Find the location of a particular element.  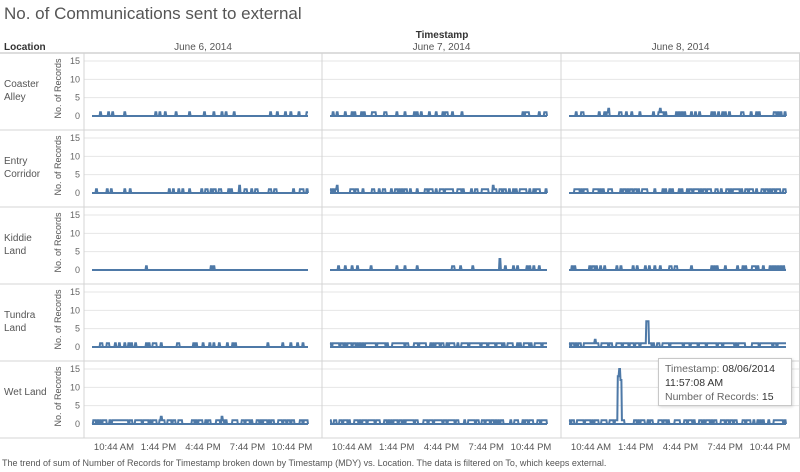

tooltip-time-line: 11:57:08 AM is located at coordinates (728, 383).